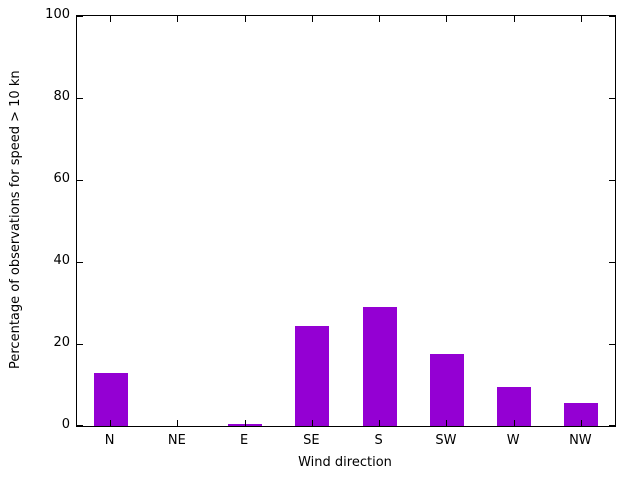  I want to click on x-tick-label: NE, so click(176, 440).